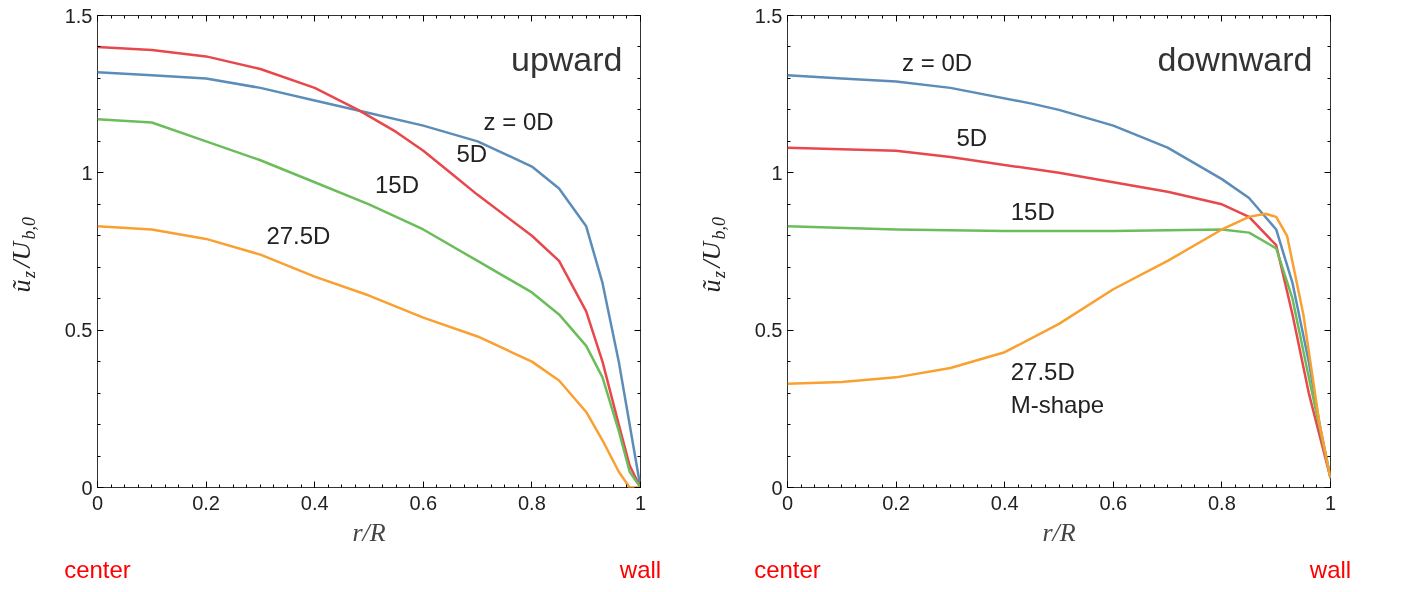  Describe the element at coordinates (298, 235) in the screenshot. I see `annotation: 27.5D` at that location.